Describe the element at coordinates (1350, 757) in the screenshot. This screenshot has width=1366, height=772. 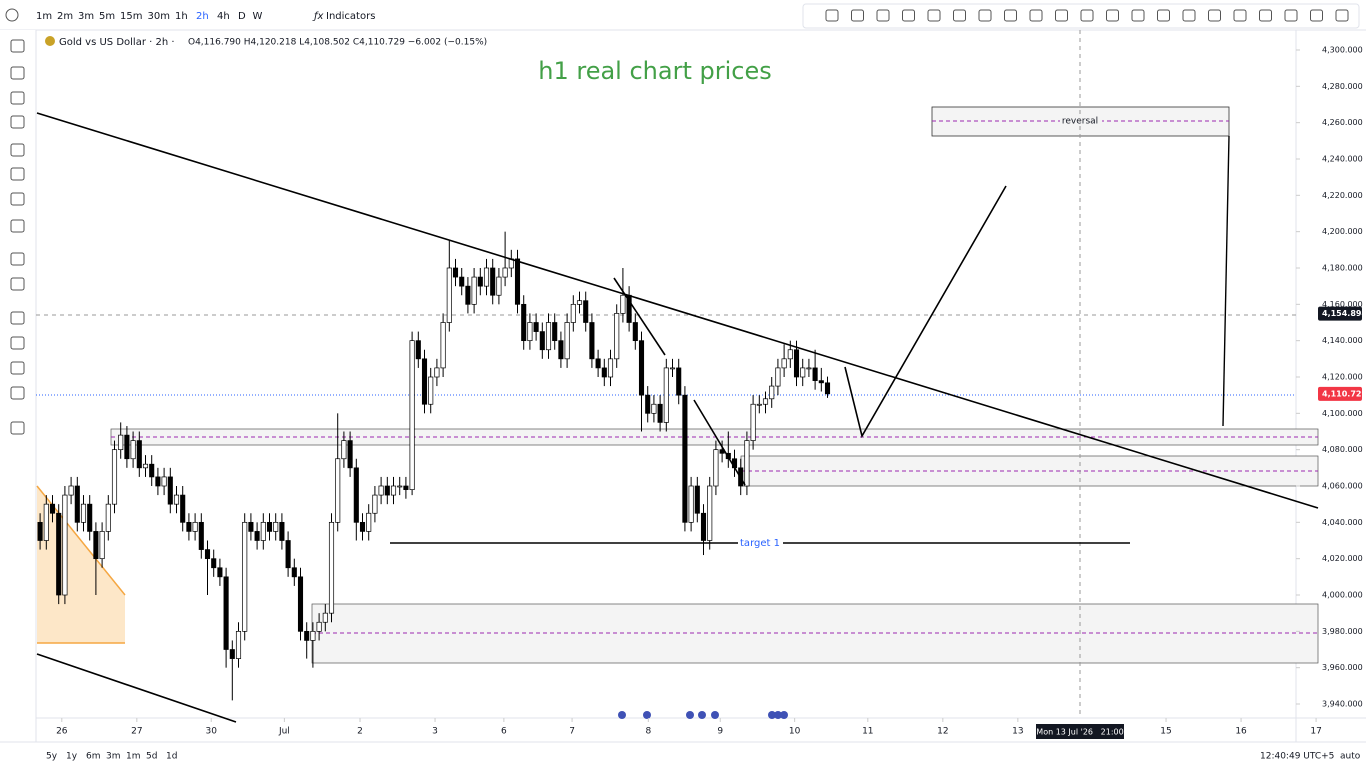
I see `scale-auto: auto` at that location.